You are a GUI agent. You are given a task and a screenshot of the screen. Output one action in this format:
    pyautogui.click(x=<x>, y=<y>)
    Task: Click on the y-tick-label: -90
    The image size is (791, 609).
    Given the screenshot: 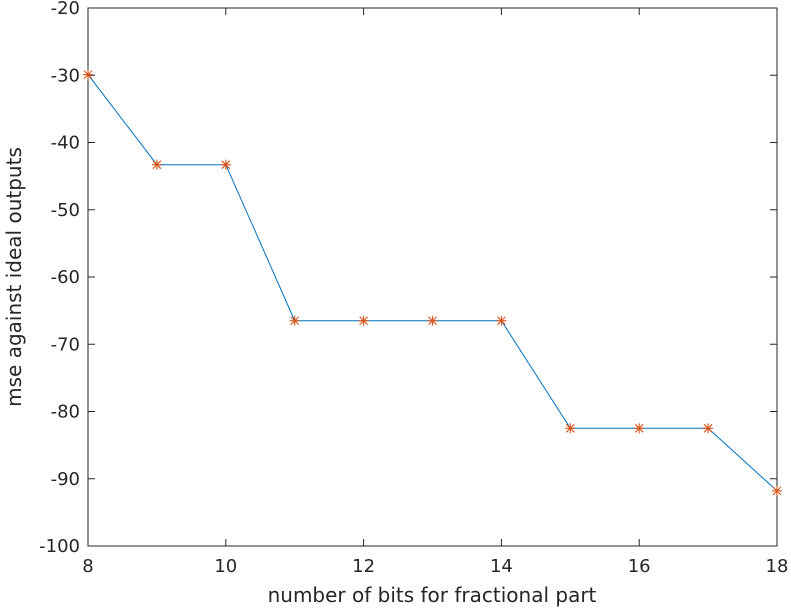 What is the action you would take?
    pyautogui.click(x=65, y=479)
    